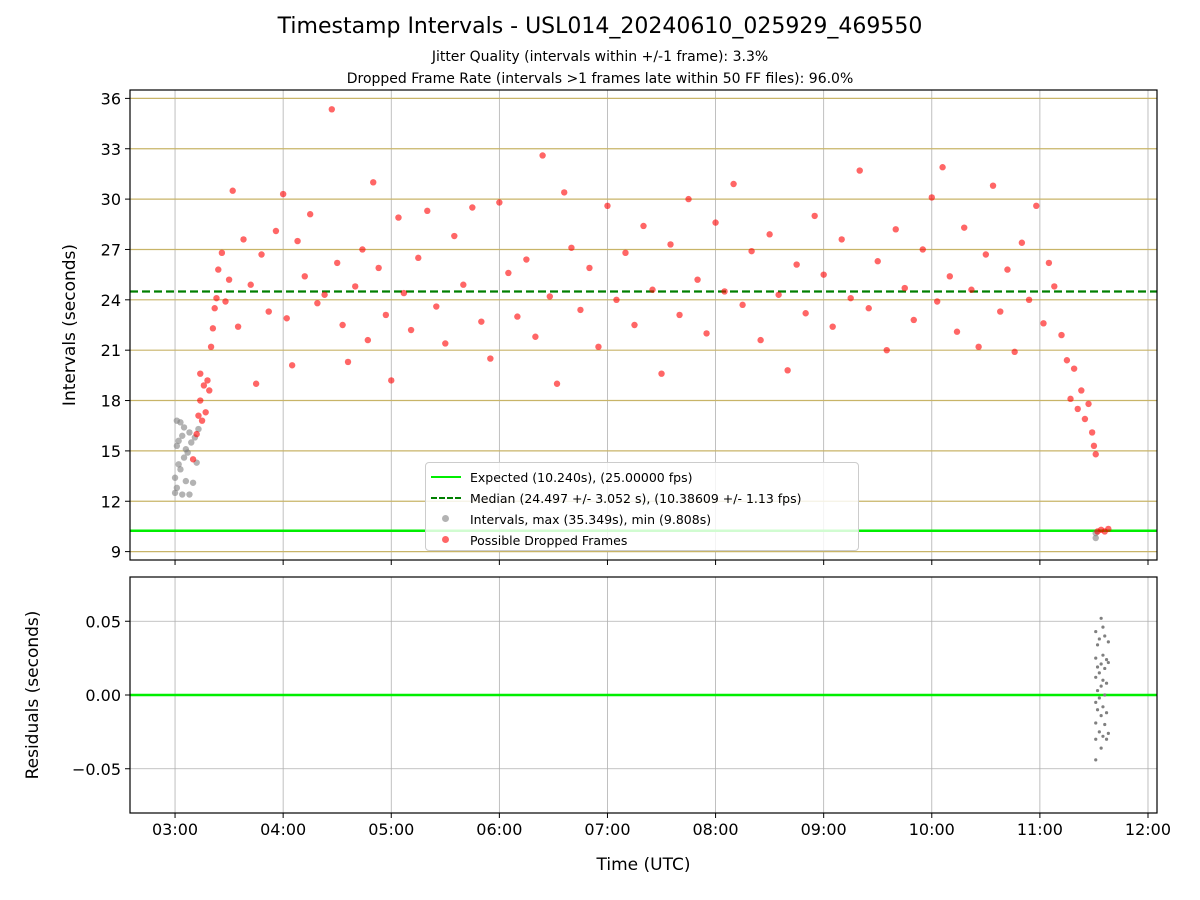 This screenshot has height=900, width=1200. What do you see at coordinates (33, 695) in the screenshot?
I see `residuals-y-axis-label: Residuals (seconds)` at bounding box center [33, 695].